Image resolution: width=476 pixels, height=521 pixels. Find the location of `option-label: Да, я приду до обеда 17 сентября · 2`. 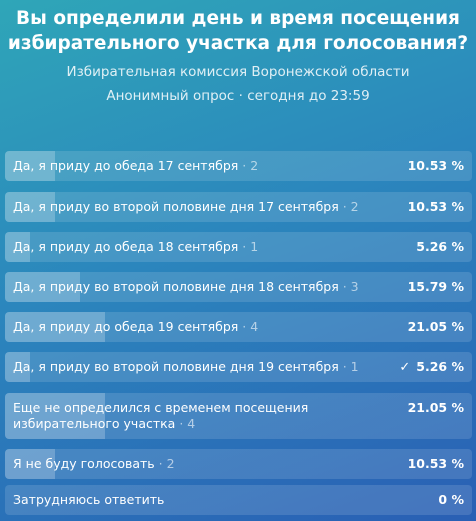

option-label: Да, я приду до обеда 17 сентября · 2 is located at coordinates (203, 166).